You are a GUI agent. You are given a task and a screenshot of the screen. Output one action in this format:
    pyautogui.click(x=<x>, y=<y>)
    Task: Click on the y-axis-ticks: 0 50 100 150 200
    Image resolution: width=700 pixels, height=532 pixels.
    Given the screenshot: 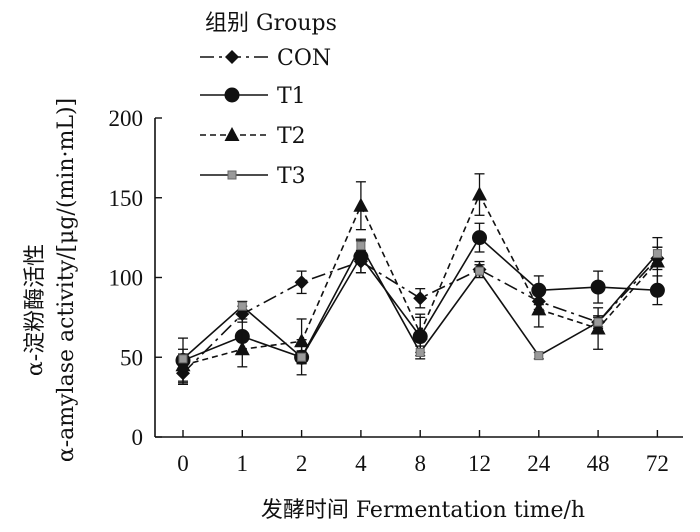 What is the action you would take?
    pyautogui.click(x=135, y=278)
    